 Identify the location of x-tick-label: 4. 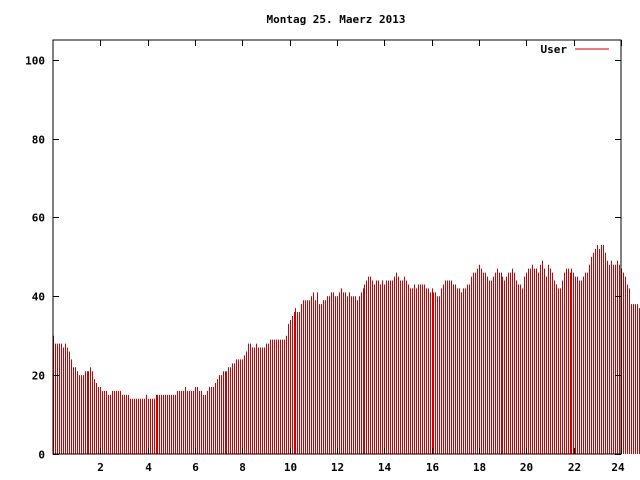
(148, 467).